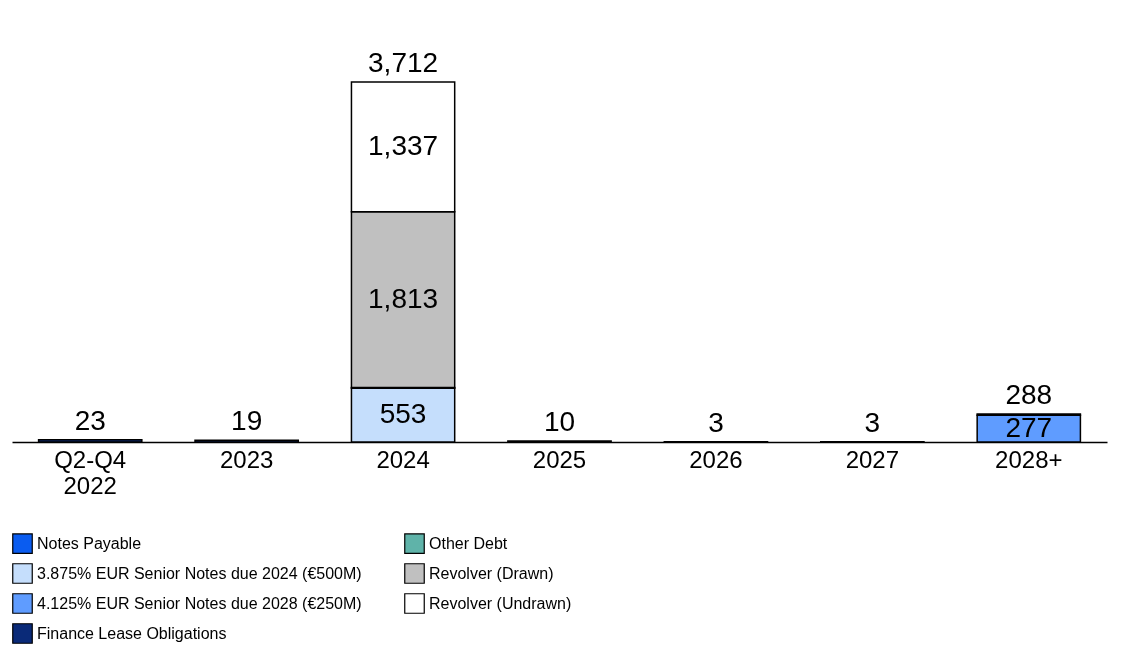  Describe the element at coordinates (1029, 395) in the screenshot. I see `total-label: 288` at that location.